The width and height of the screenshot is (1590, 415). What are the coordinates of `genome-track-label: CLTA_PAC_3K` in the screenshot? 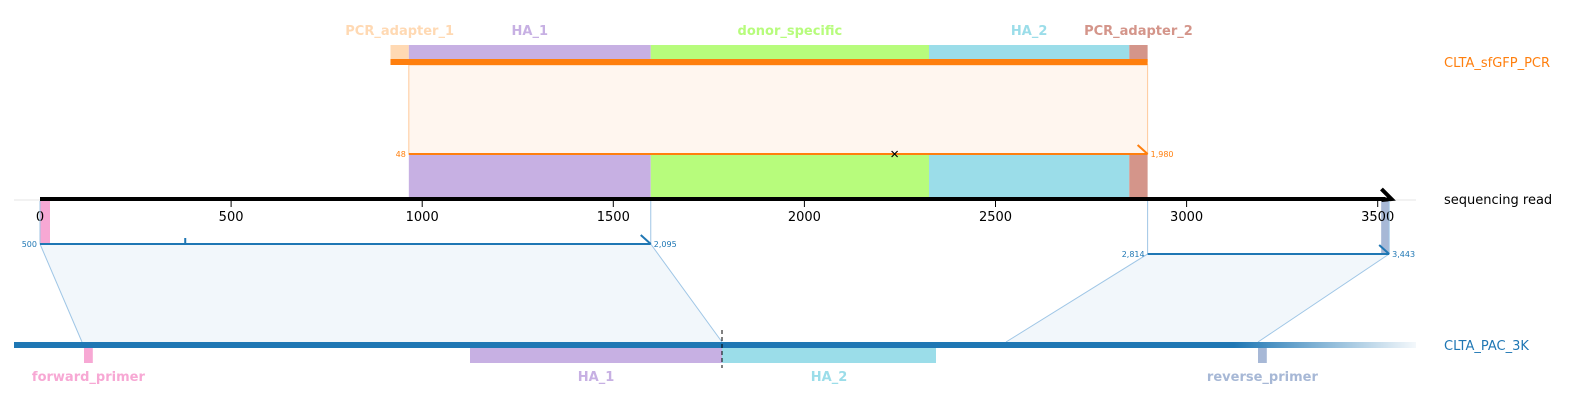 It's located at (1486, 346).